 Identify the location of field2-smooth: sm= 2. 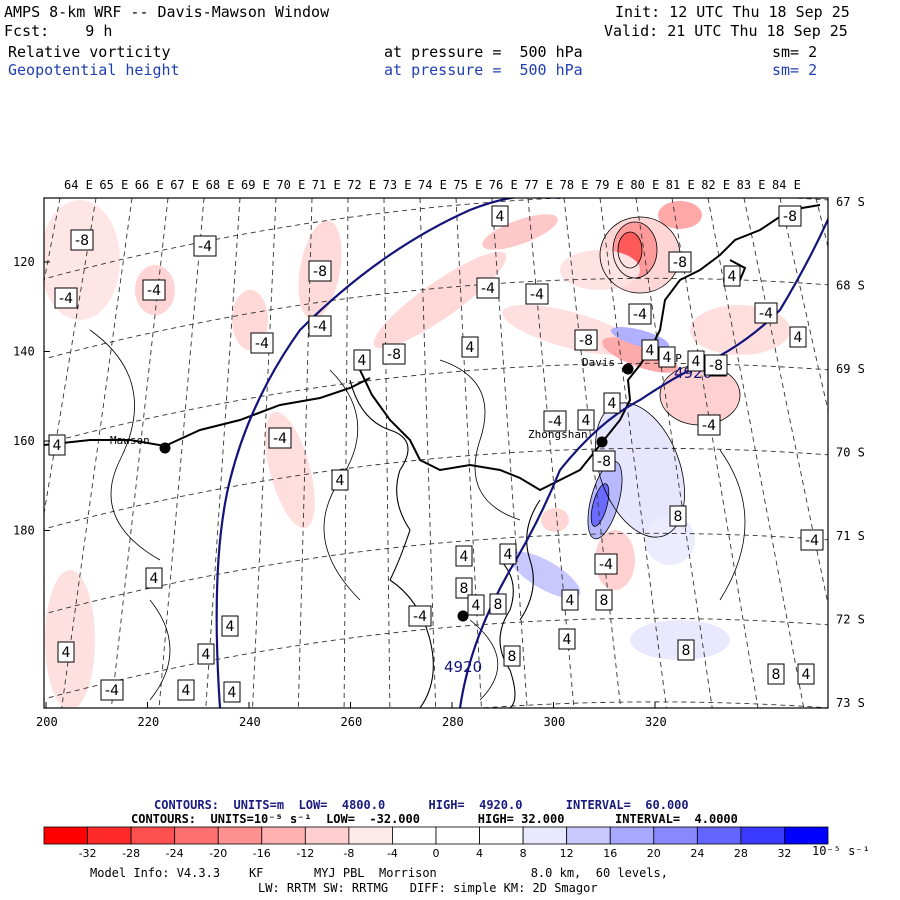
(795, 70).